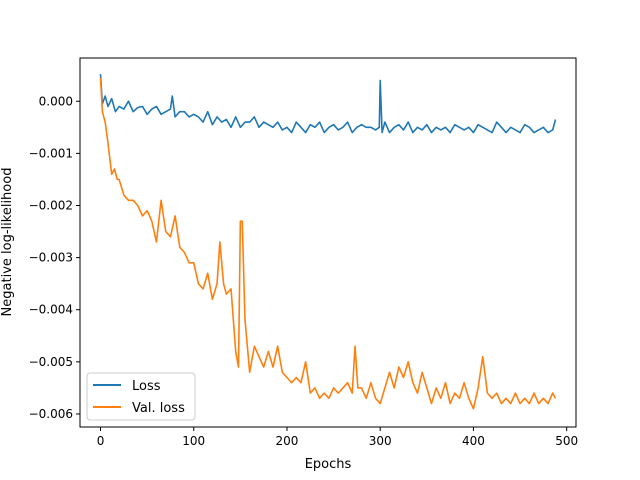 The height and width of the screenshot is (480, 640). What do you see at coordinates (473, 441) in the screenshot?
I see `x-tick-label: 400` at bounding box center [473, 441].